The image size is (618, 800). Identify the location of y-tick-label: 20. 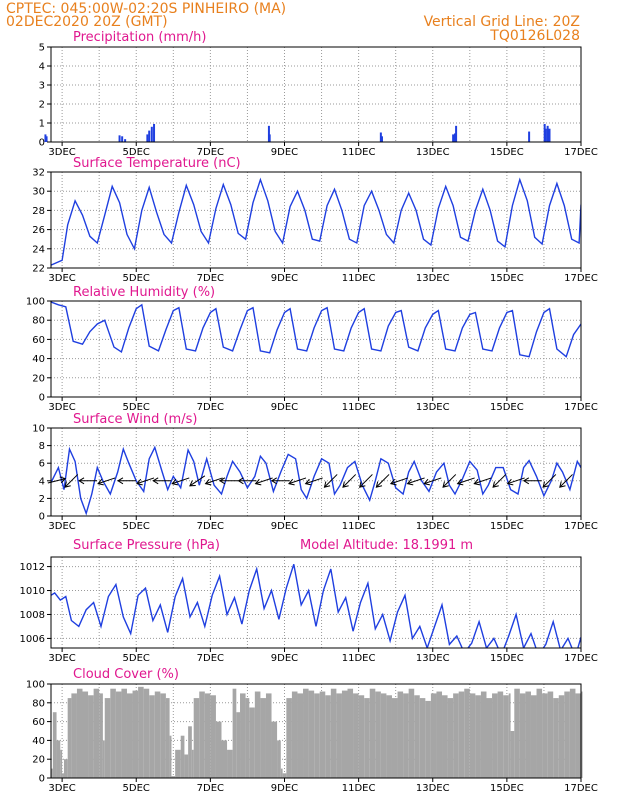
(38, 378).